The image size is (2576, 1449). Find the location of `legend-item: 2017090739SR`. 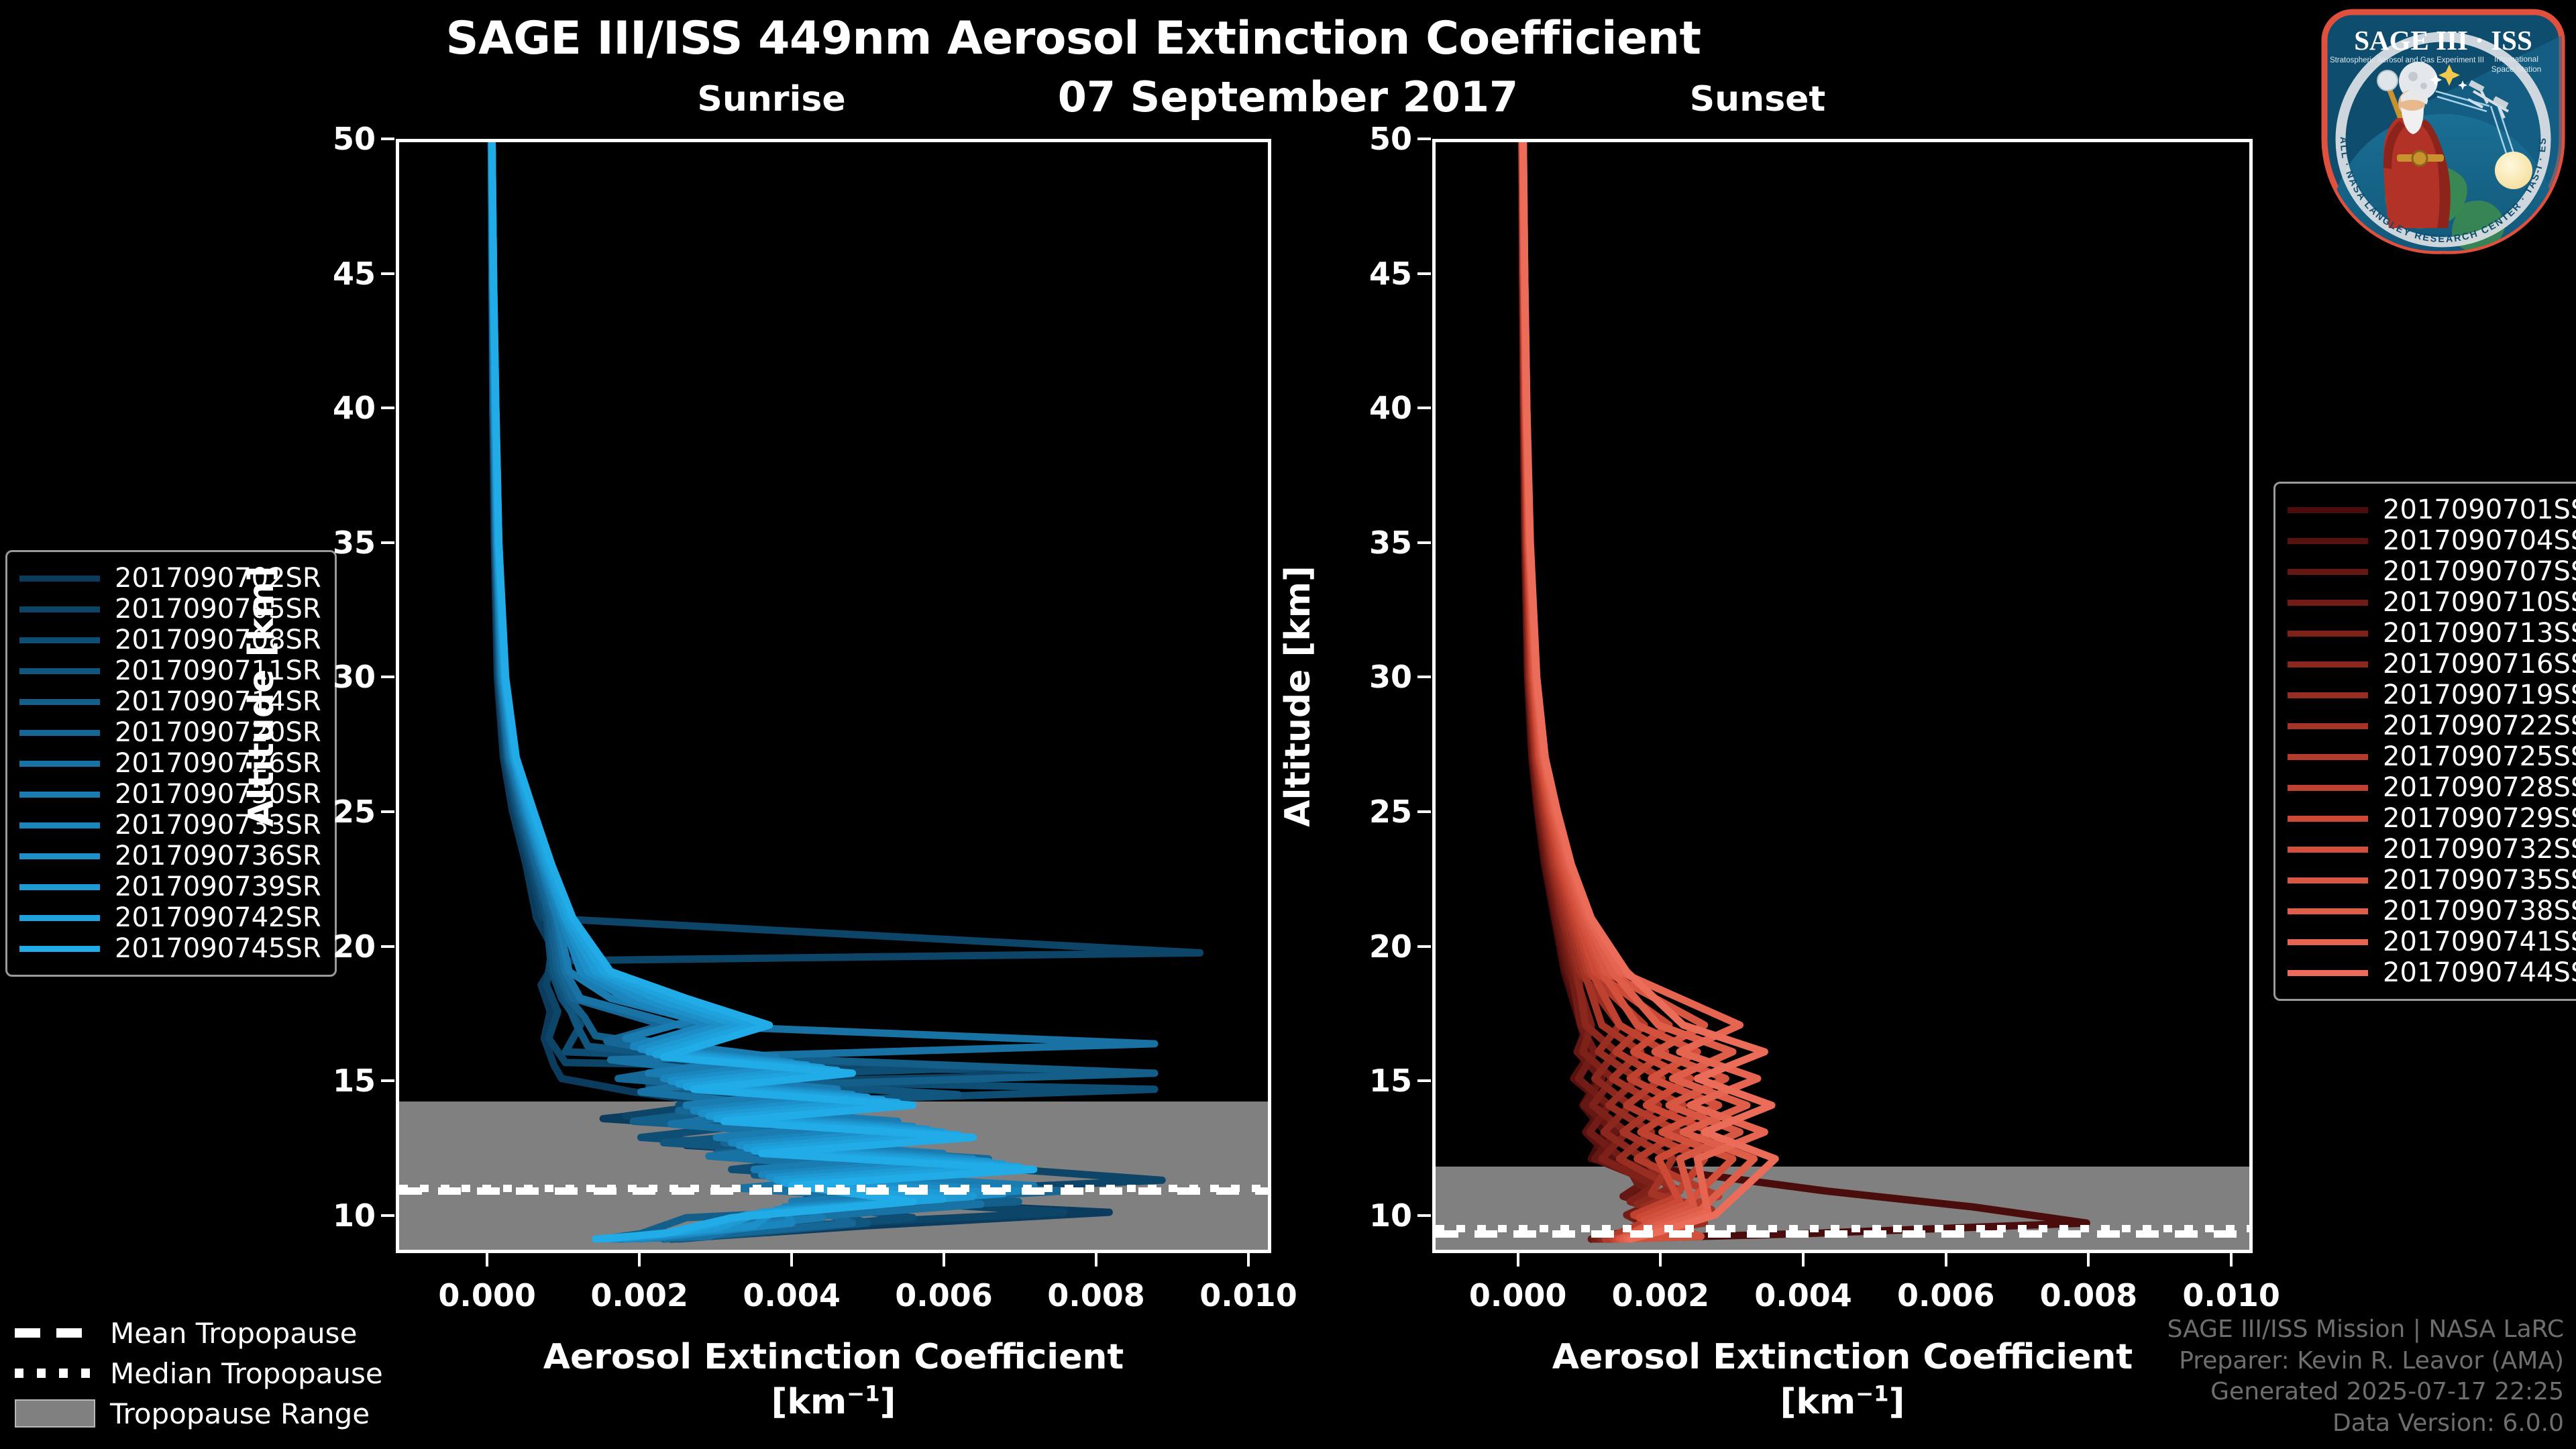

legend-item: 2017090739SR is located at coordinates (170, 886).